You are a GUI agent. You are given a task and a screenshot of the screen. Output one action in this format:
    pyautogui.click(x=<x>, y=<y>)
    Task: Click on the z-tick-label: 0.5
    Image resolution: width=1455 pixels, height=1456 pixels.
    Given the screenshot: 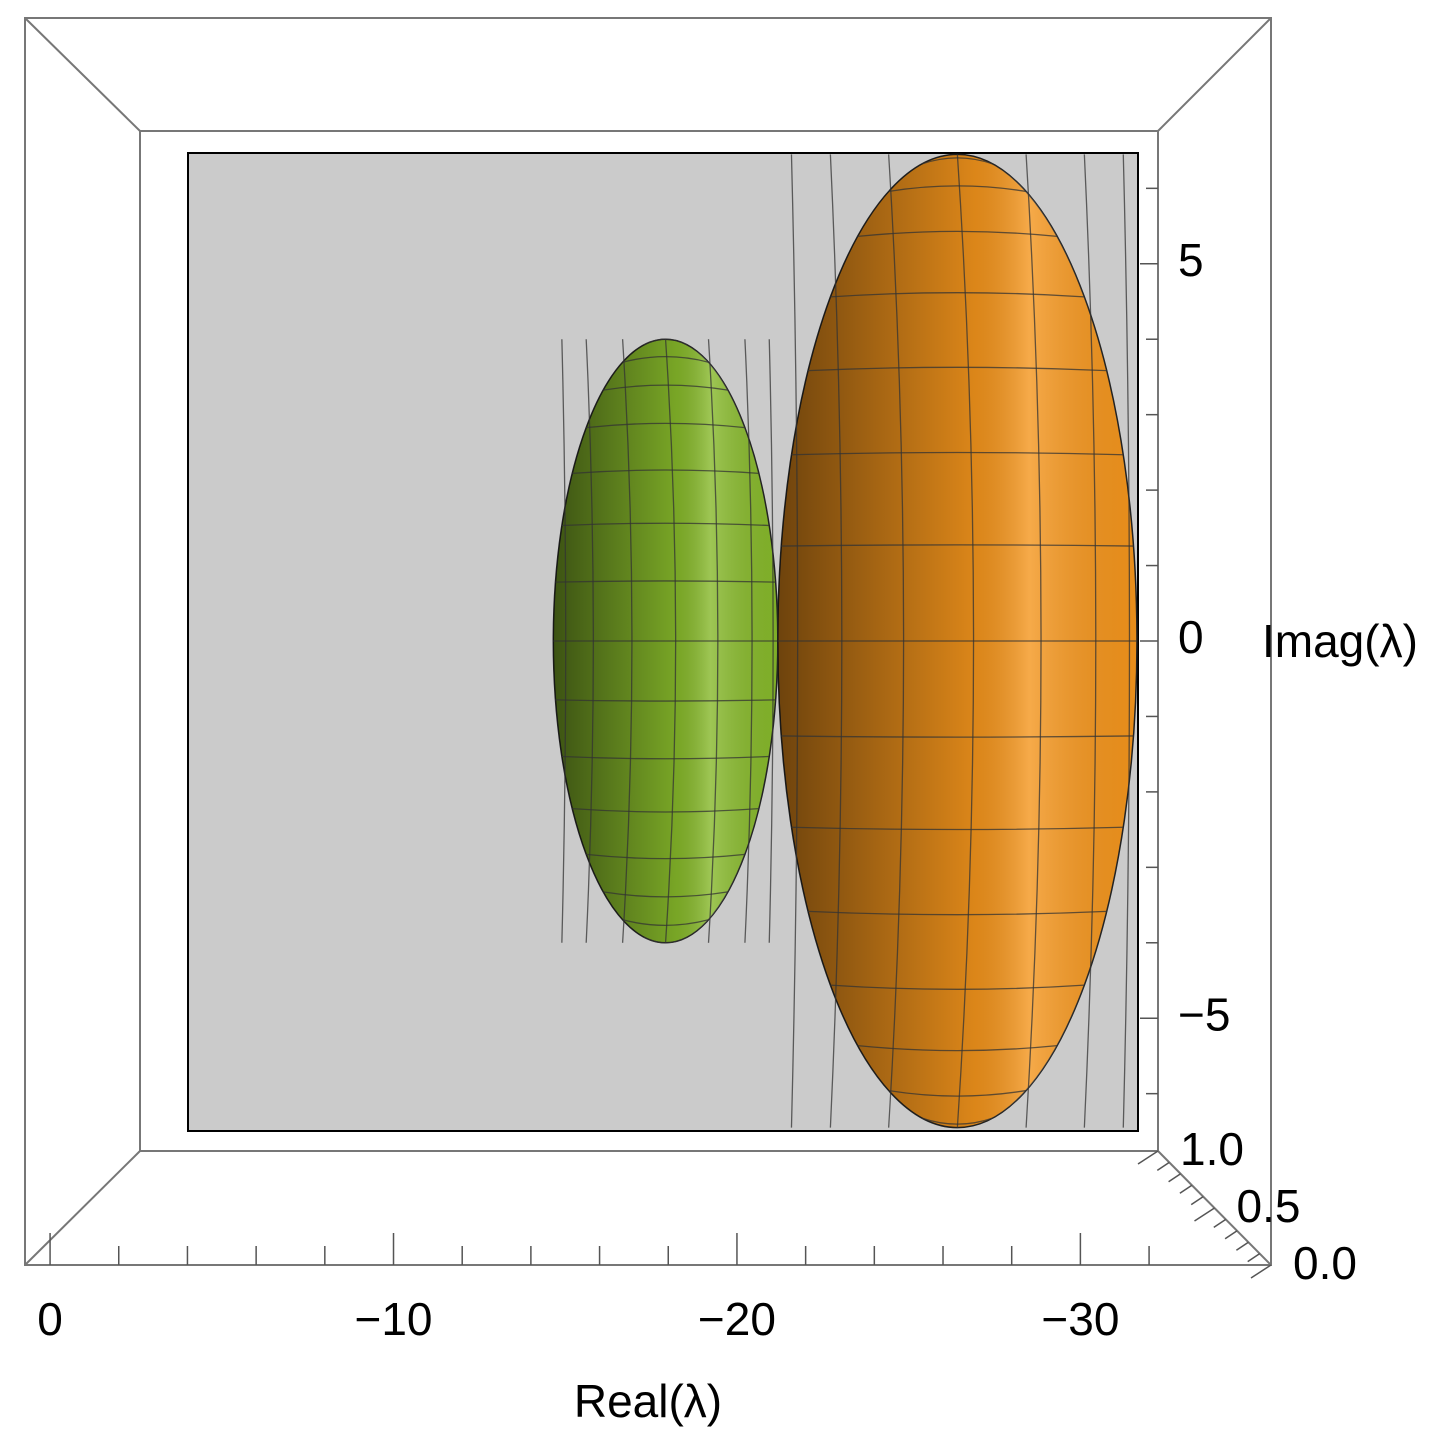 What is the action you would take?
    pyautogui.click(x=1269, y=1206)
    